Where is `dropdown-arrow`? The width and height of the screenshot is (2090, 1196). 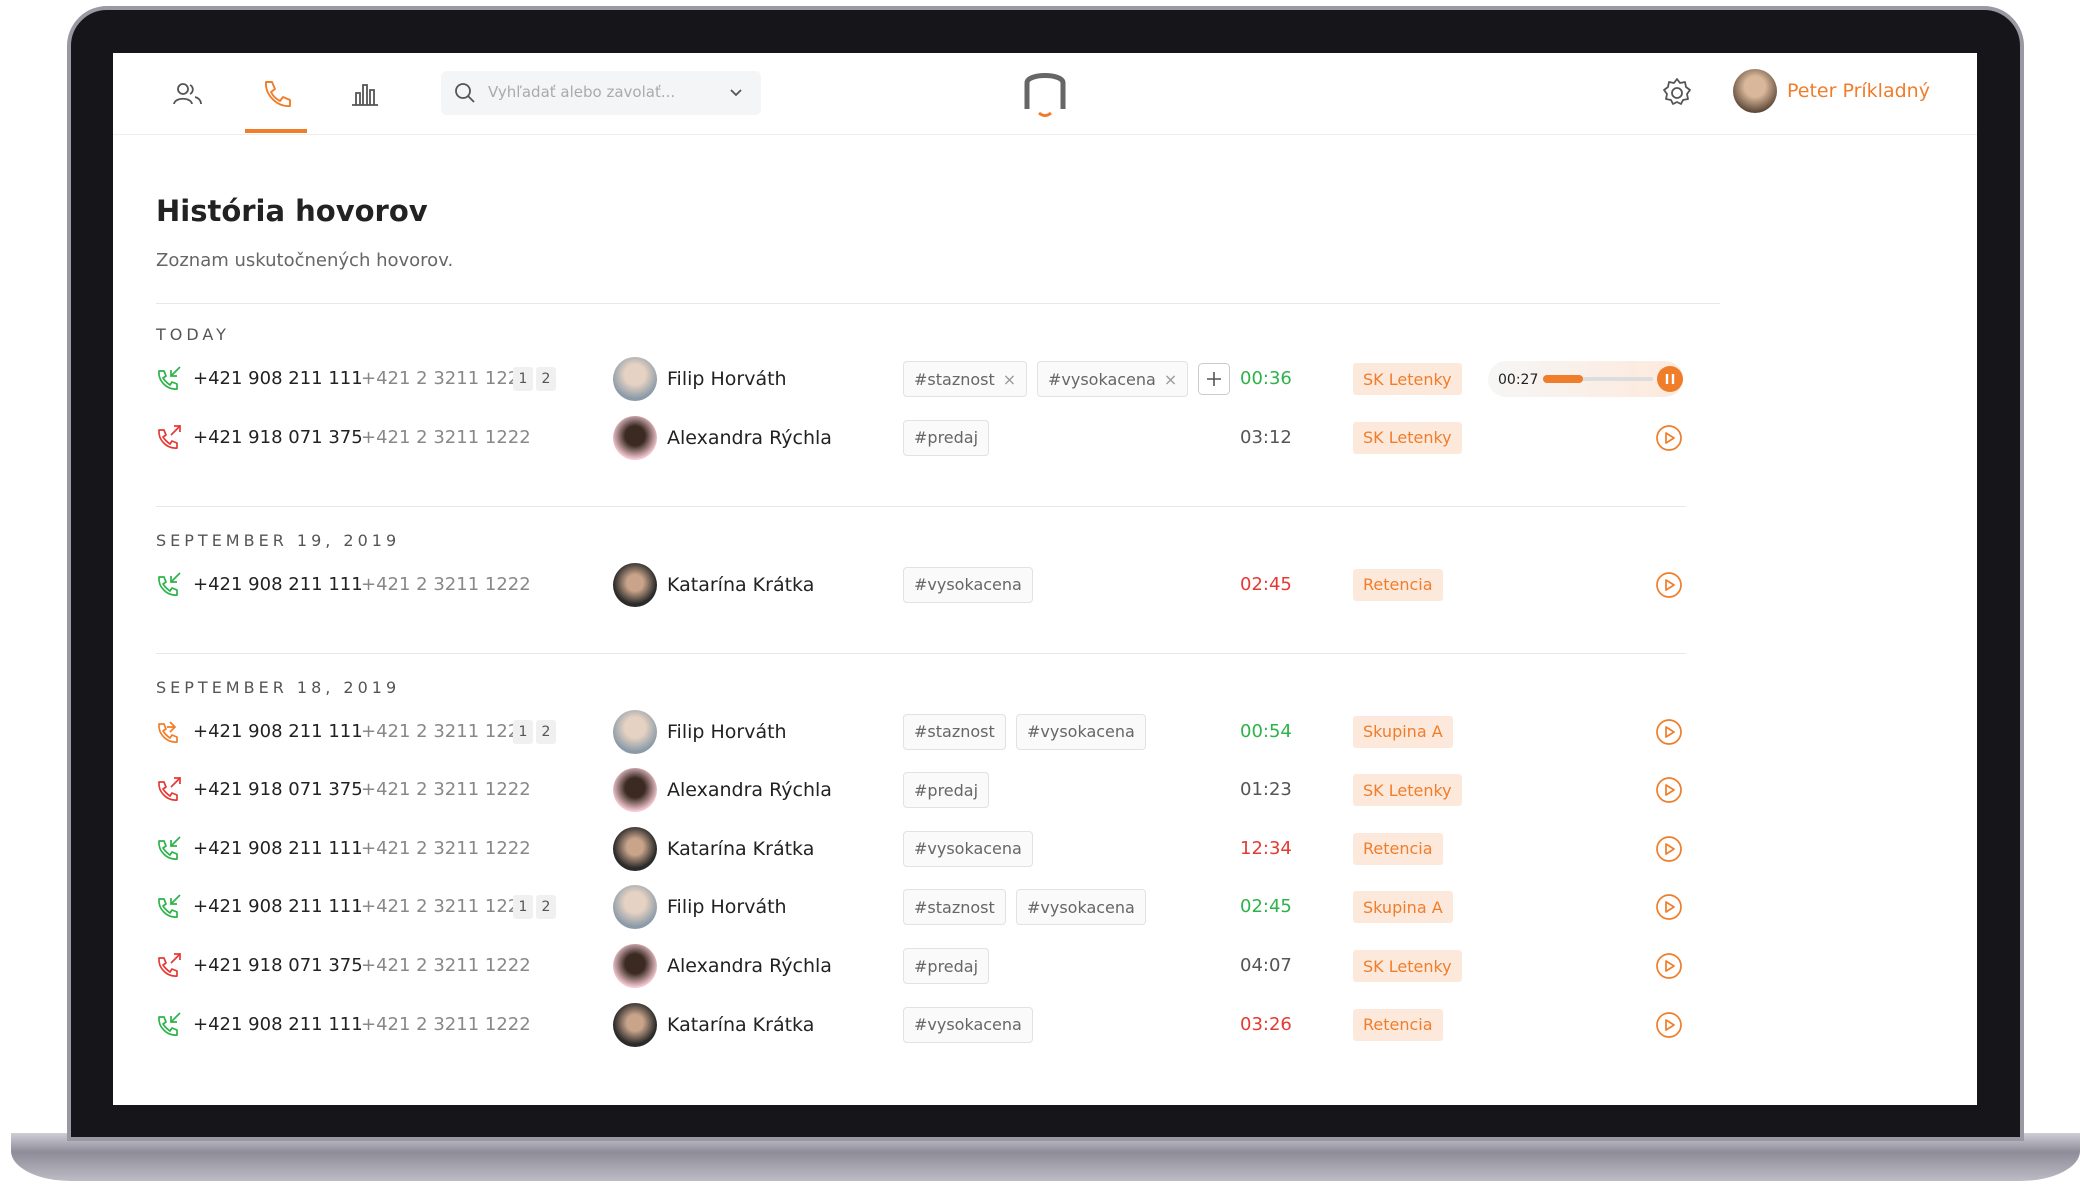 dropdown-arrow is located at coordinates (736, 93).